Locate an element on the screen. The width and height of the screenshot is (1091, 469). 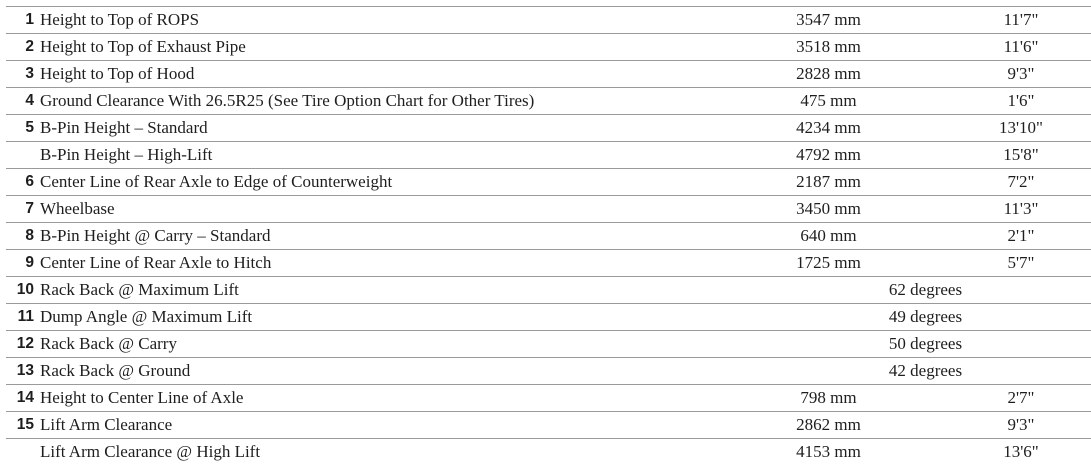
row-metric-value: 4792 mm is located at coordinates (825, 155).